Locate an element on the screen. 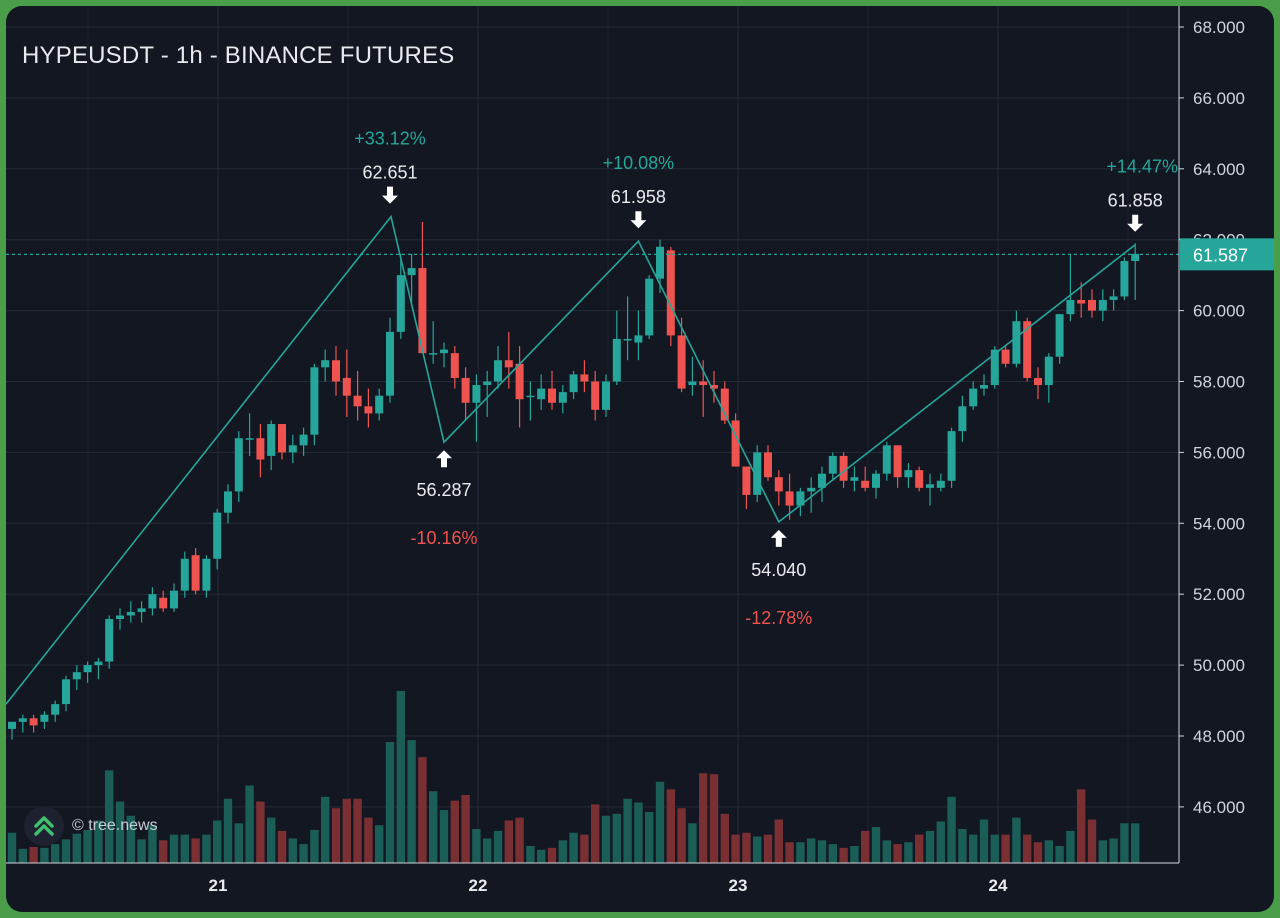  y-tick-label: 48.000 is located at coordinates (1219, 736).